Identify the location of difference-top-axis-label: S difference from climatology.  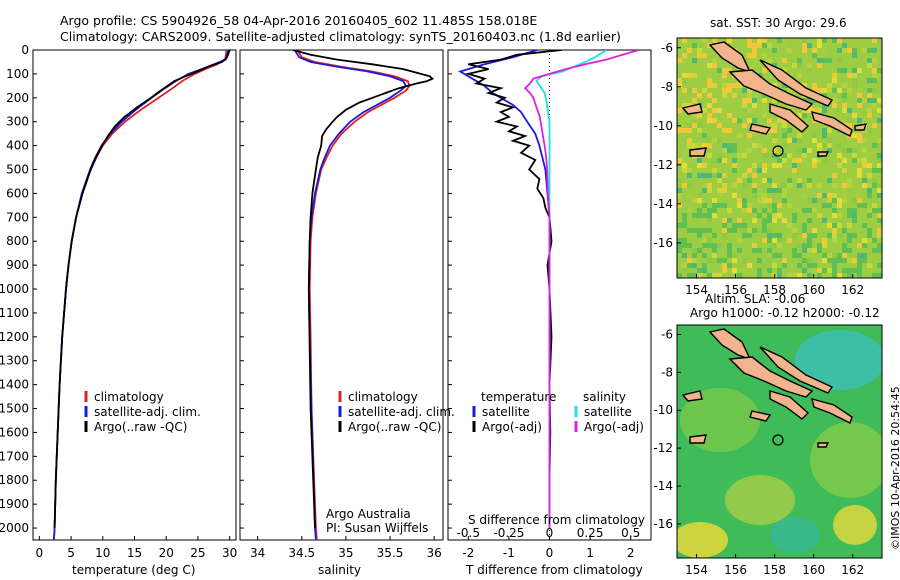
(556, 520).